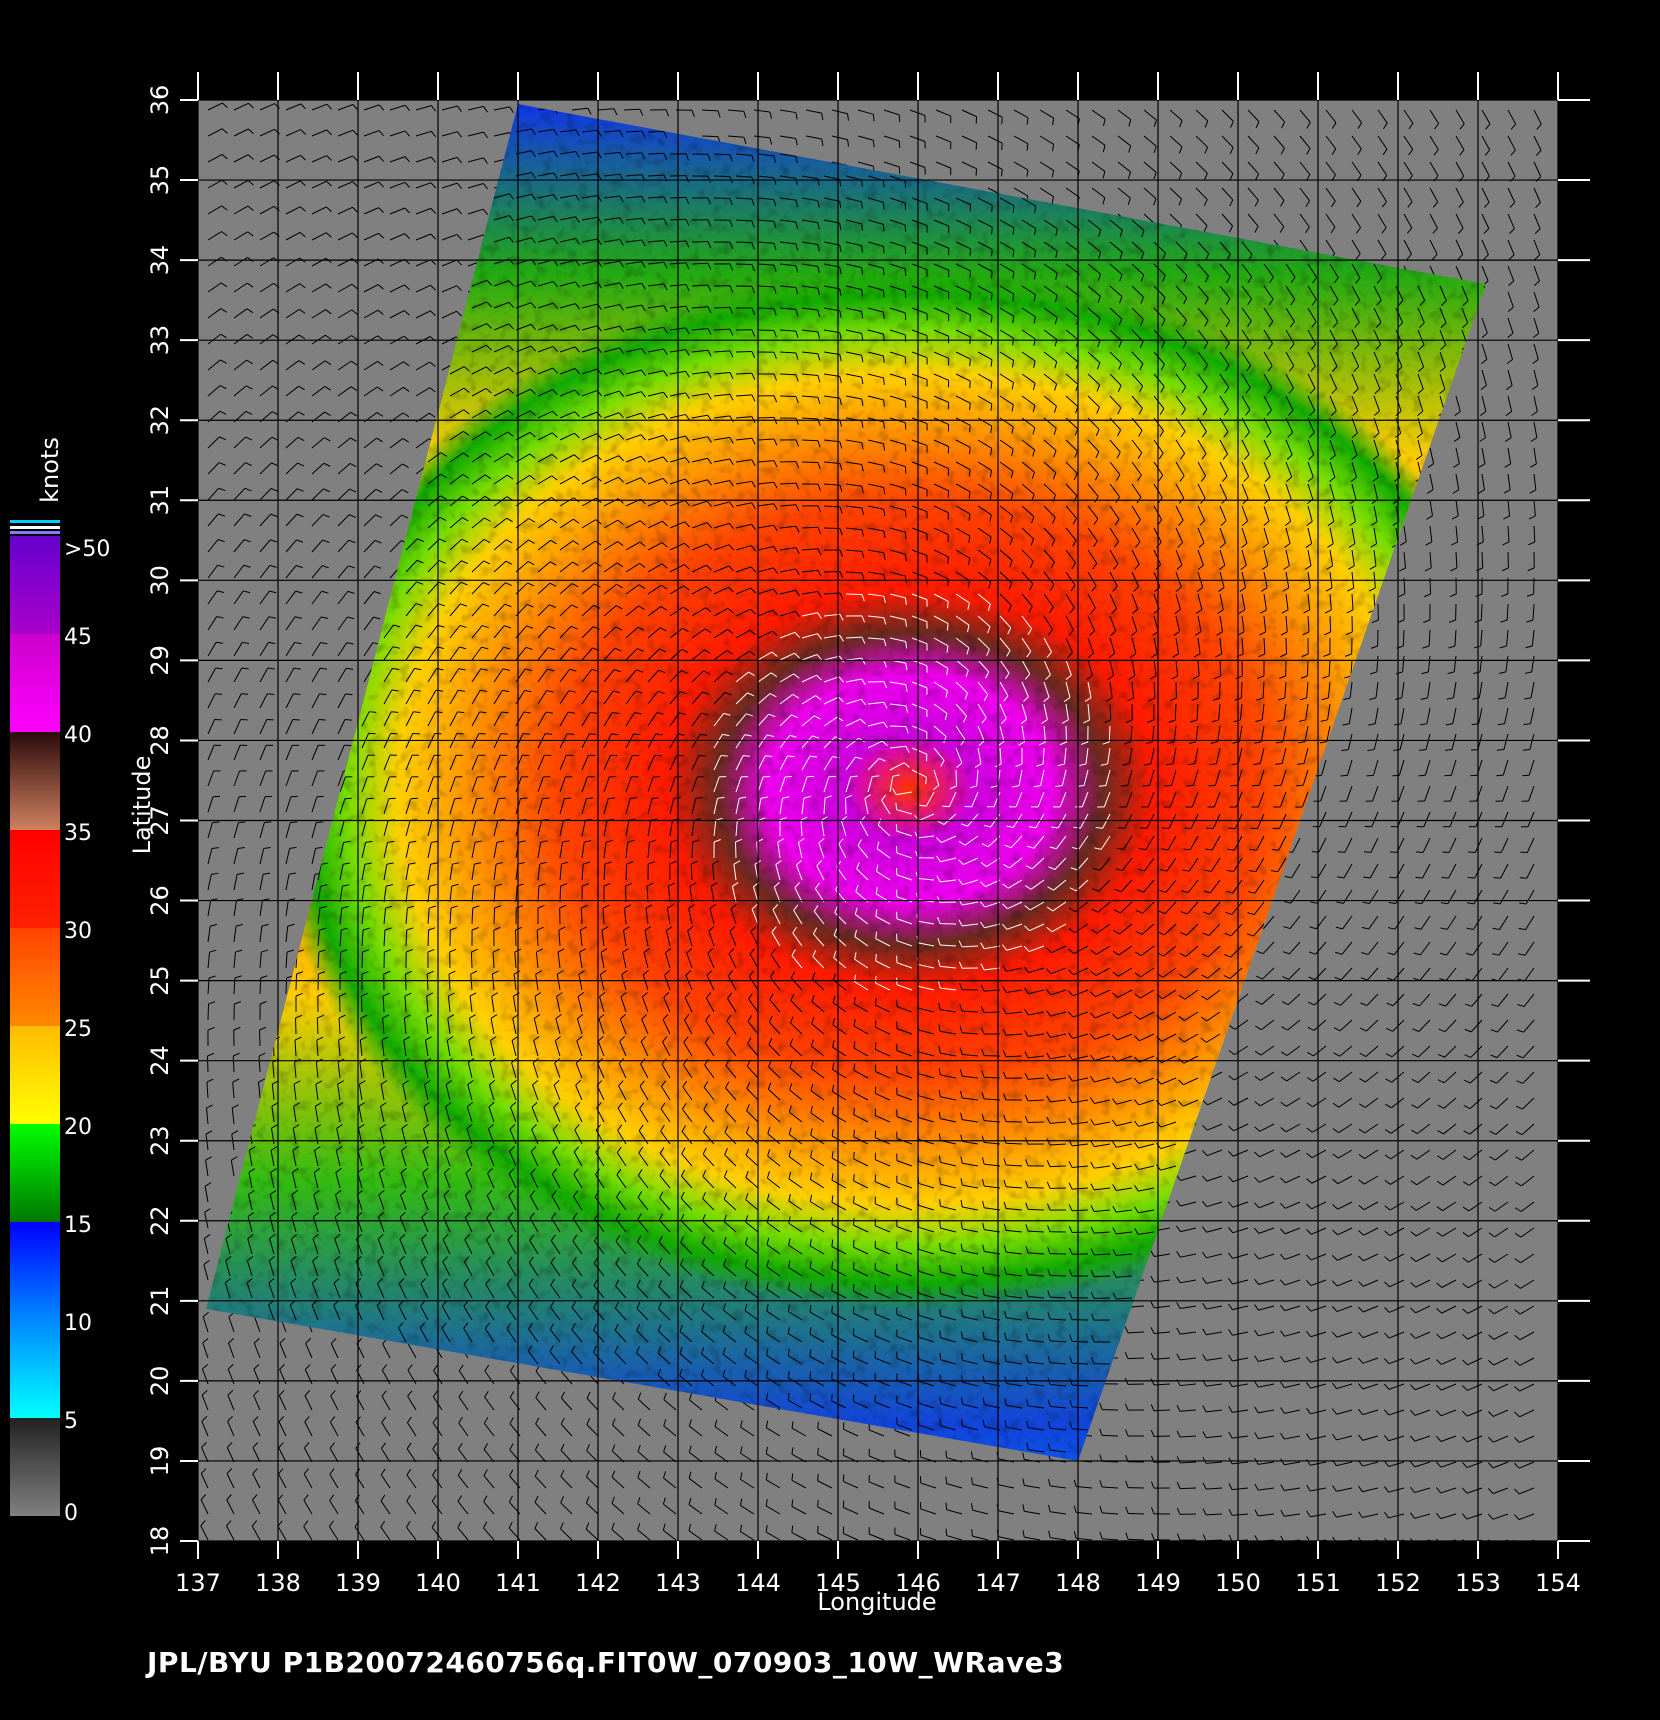  What do you see at coordinates (78, 931) in the screenshot?
I see `colorbar-label: 30` at bounding box center [78, 931].